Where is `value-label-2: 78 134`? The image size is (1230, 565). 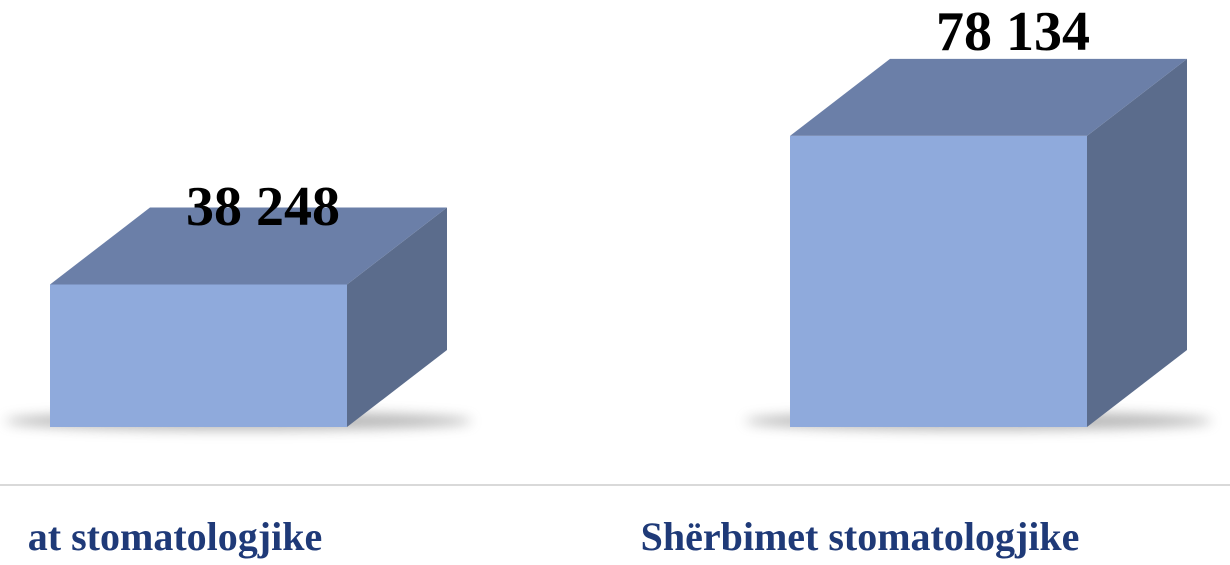 value-label-2: 78 134 is located at coordinates (1013, 32).